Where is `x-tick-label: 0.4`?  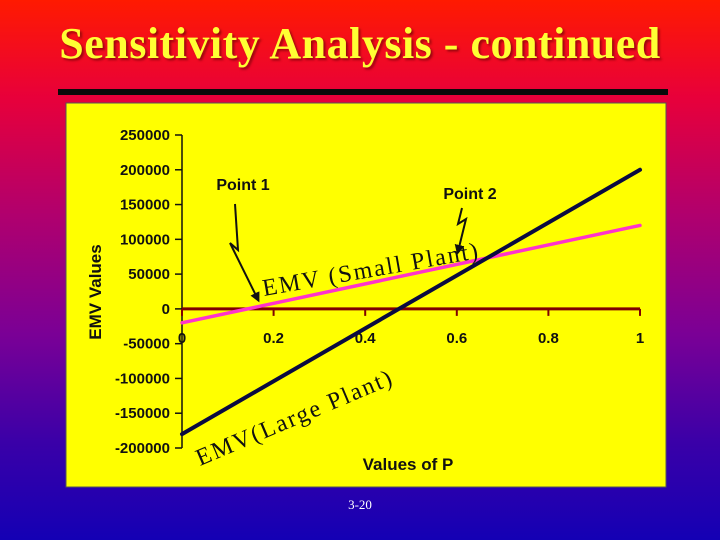 x-tick-label: 0.4 is located at coordinates (366, 338).